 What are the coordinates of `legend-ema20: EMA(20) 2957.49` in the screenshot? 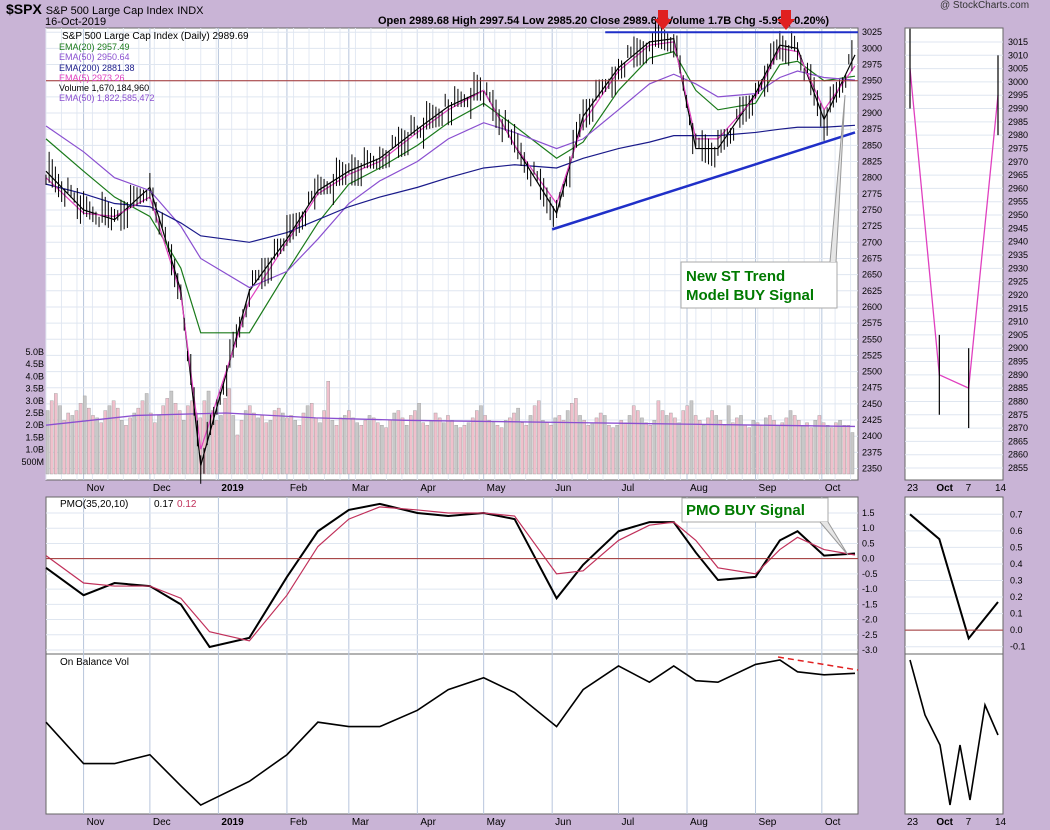 It's located at (94, 47).